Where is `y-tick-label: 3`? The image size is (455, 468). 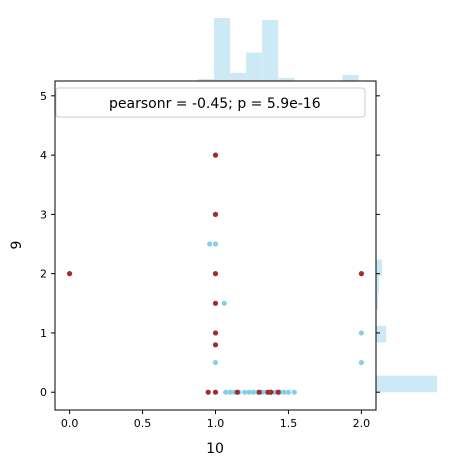
y-tick-label: 3 is located at coordinates (43, 214).